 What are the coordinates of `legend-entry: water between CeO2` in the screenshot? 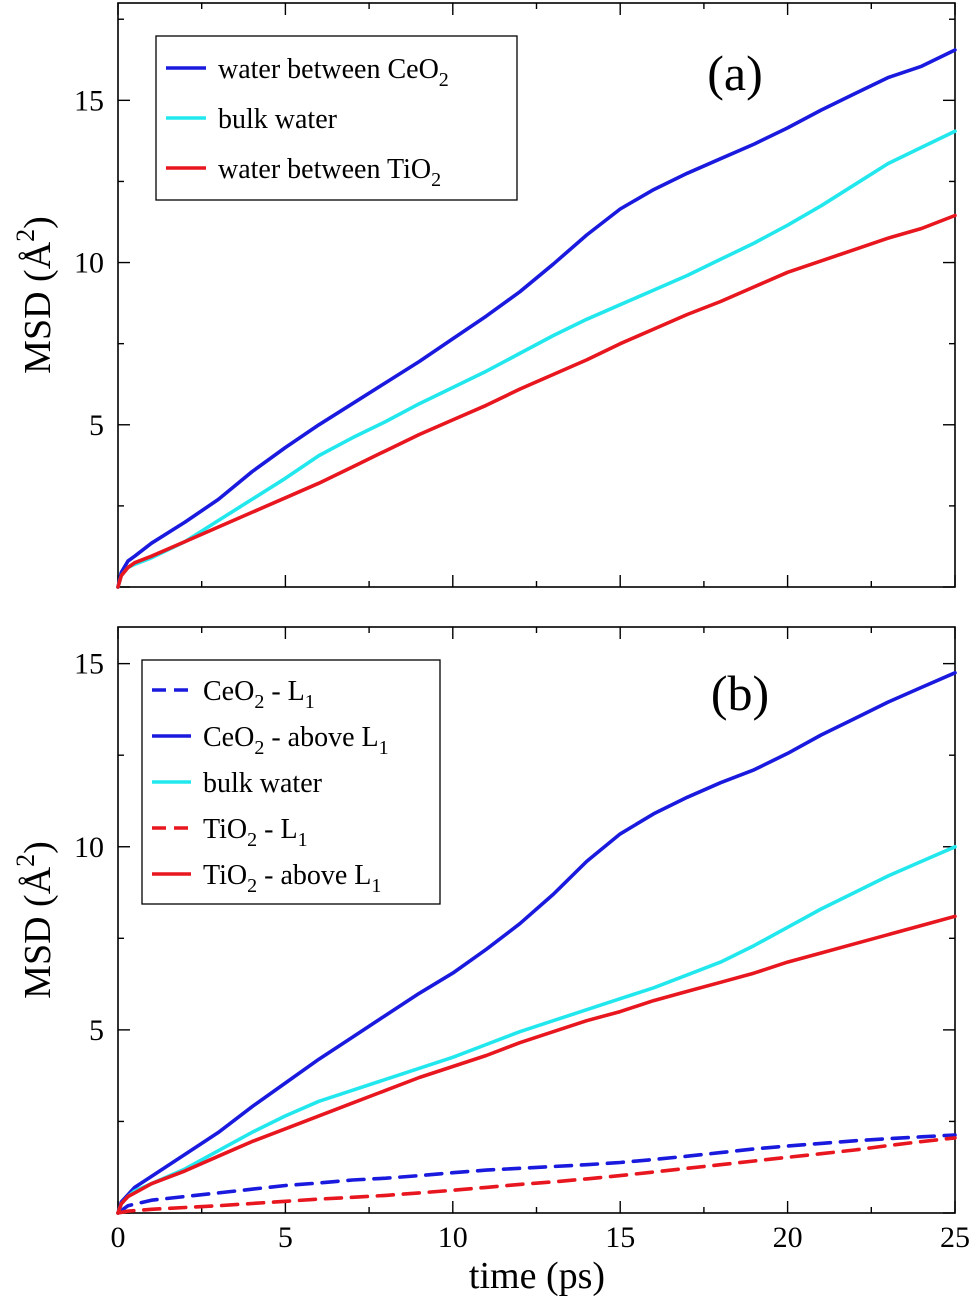 It's located at (333, 72).